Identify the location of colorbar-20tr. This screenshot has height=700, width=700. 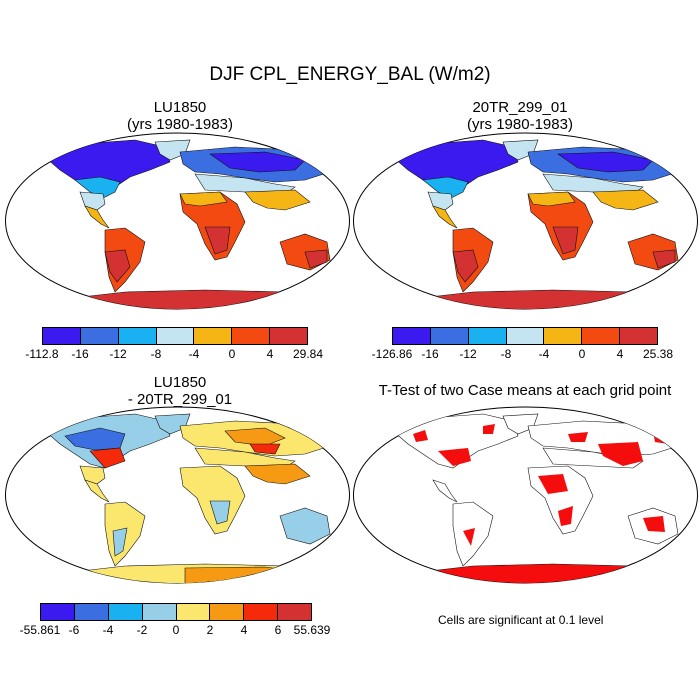
(525, 336).